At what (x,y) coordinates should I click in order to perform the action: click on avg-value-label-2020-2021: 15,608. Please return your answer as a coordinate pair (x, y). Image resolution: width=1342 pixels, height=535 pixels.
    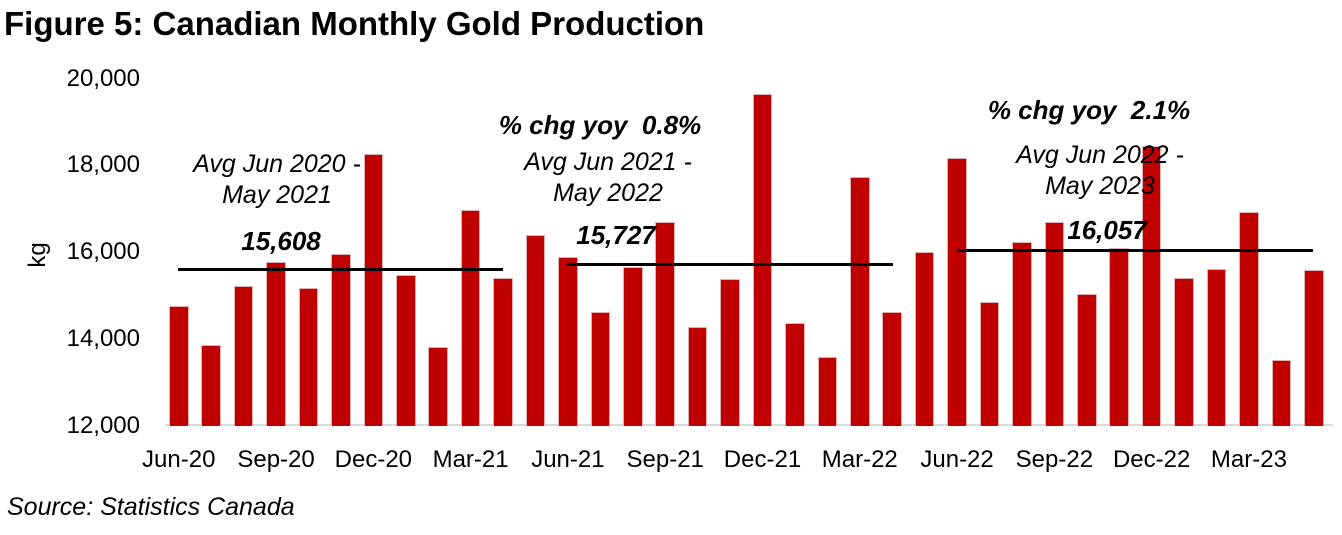
    Looking at the image, I should click on (281, 241).